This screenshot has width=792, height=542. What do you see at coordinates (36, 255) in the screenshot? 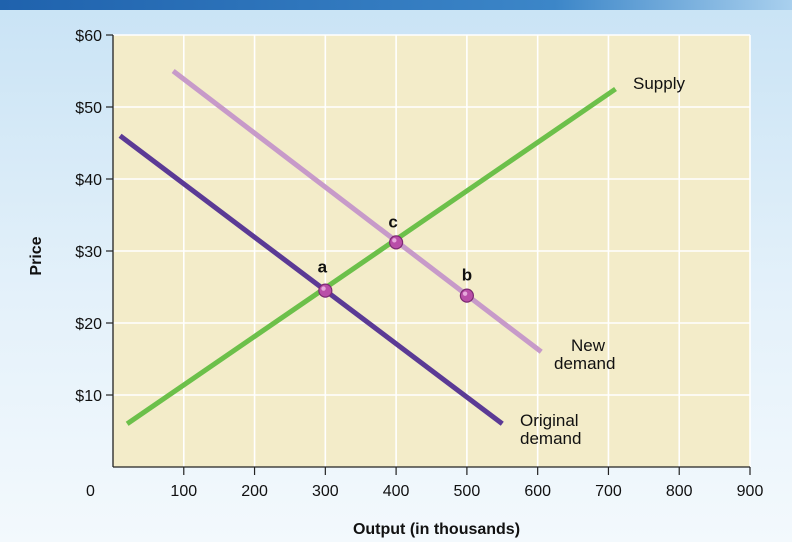
I see `y-axis-title: Price` at bounding box center [36, 255].